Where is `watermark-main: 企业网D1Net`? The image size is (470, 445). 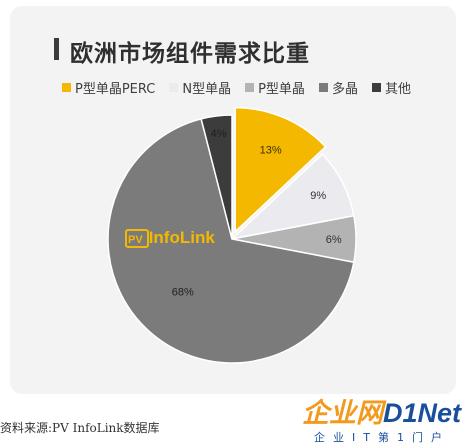 watermark-main: 企业网D1Net is located at coordinates (381, 413).